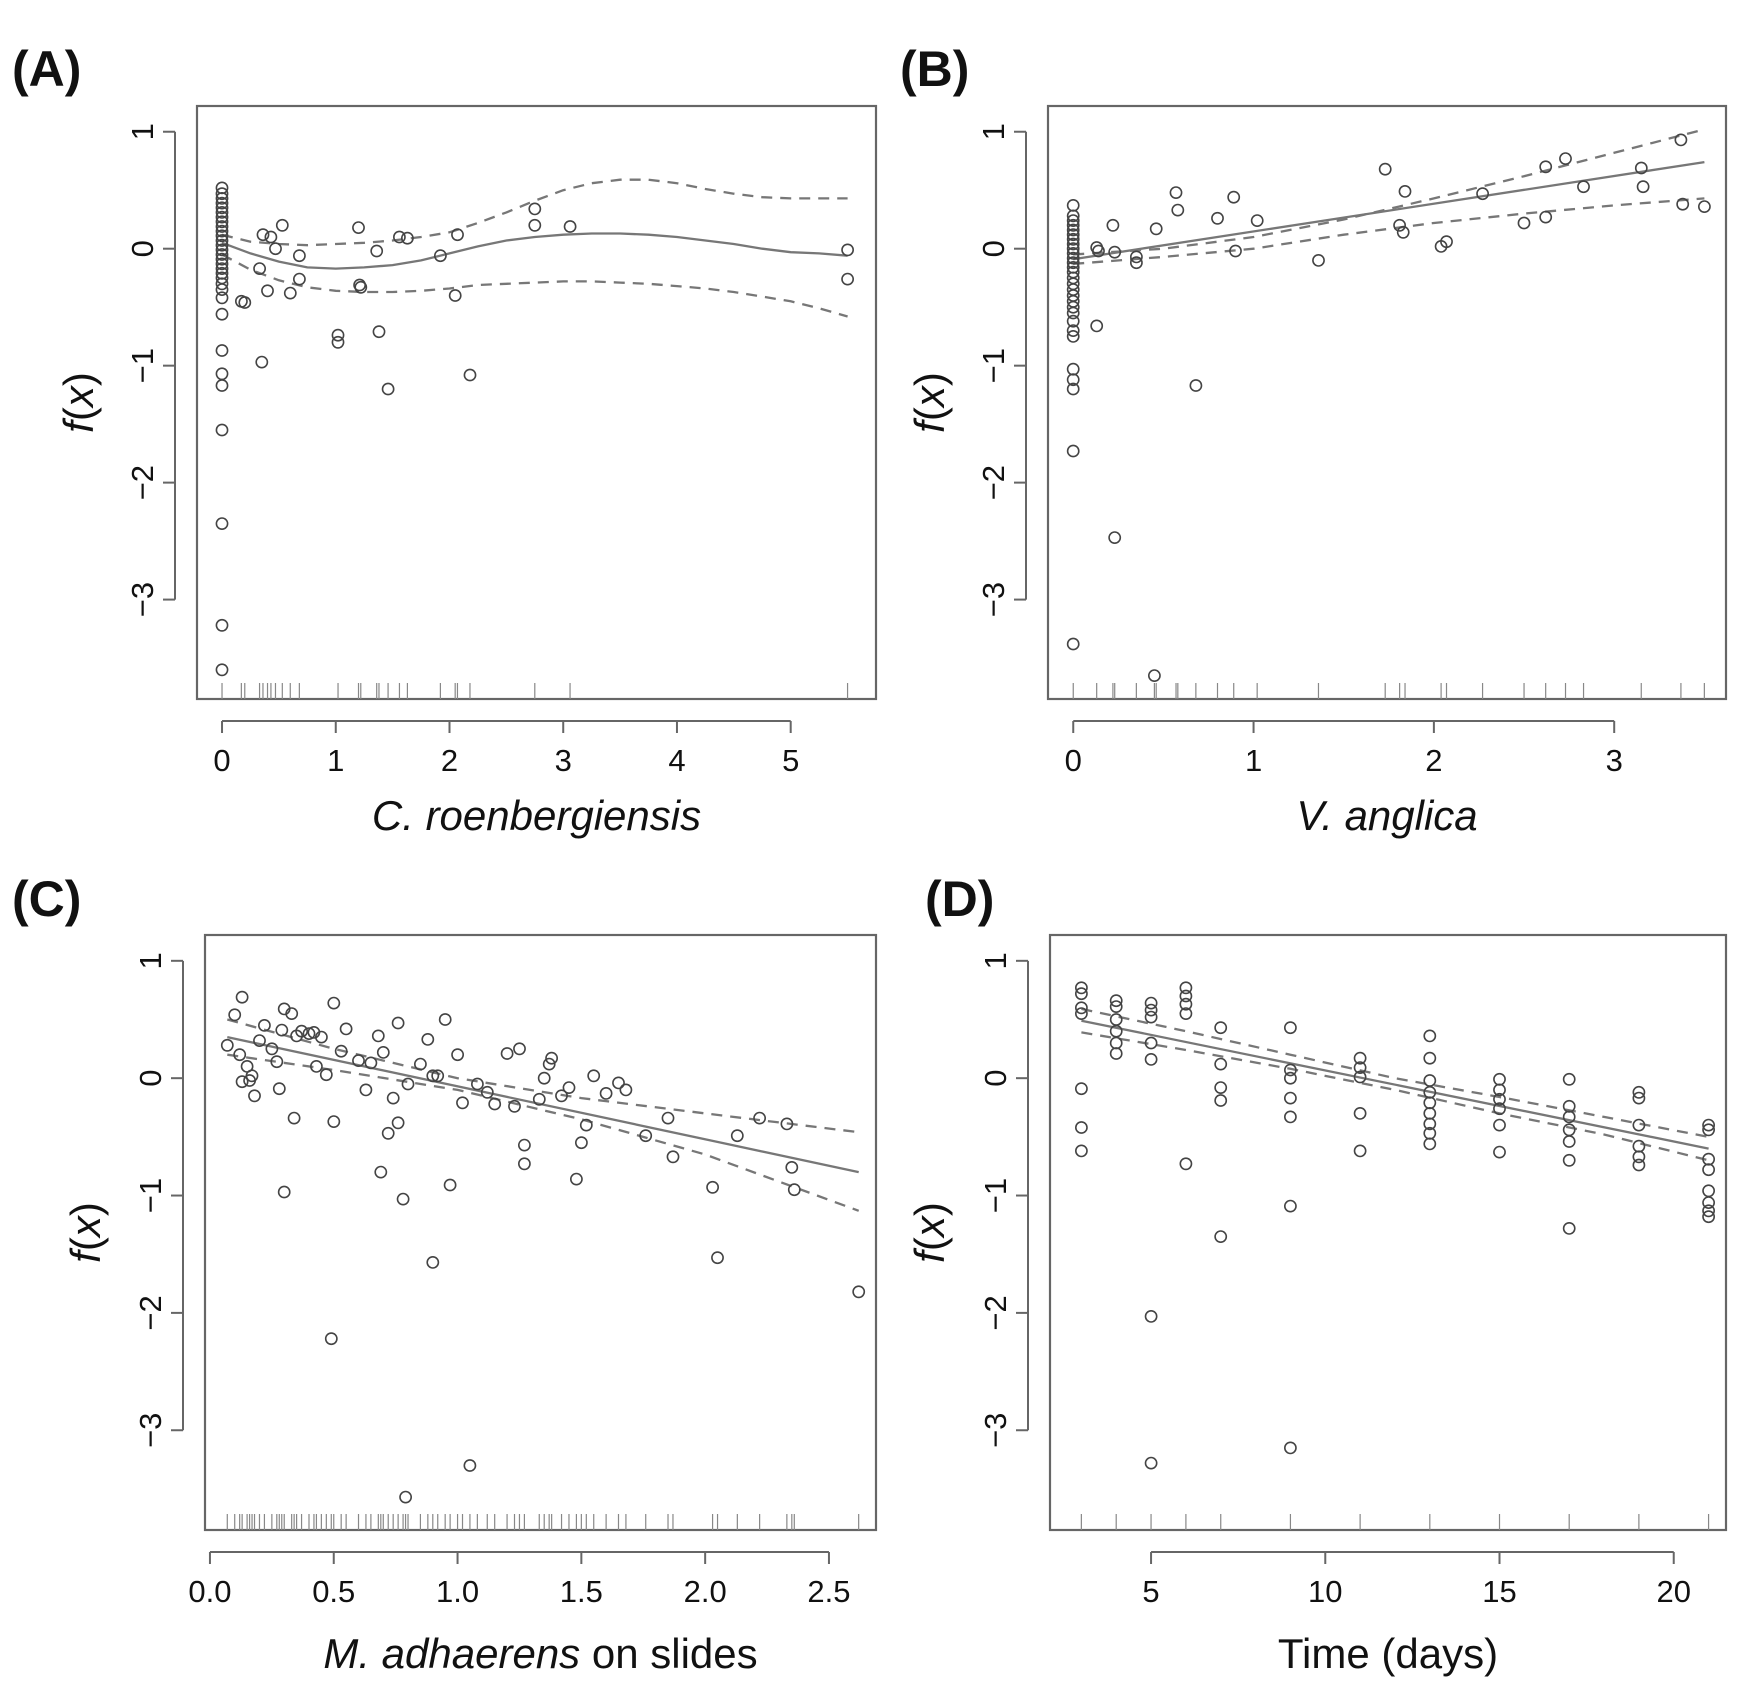 Image resolution: width=1738 pixels, height=1689 pixels. Describe the element at coordinates (333, 1591) in the screenshot. I see `x-tick-label: 0.5` at that location.